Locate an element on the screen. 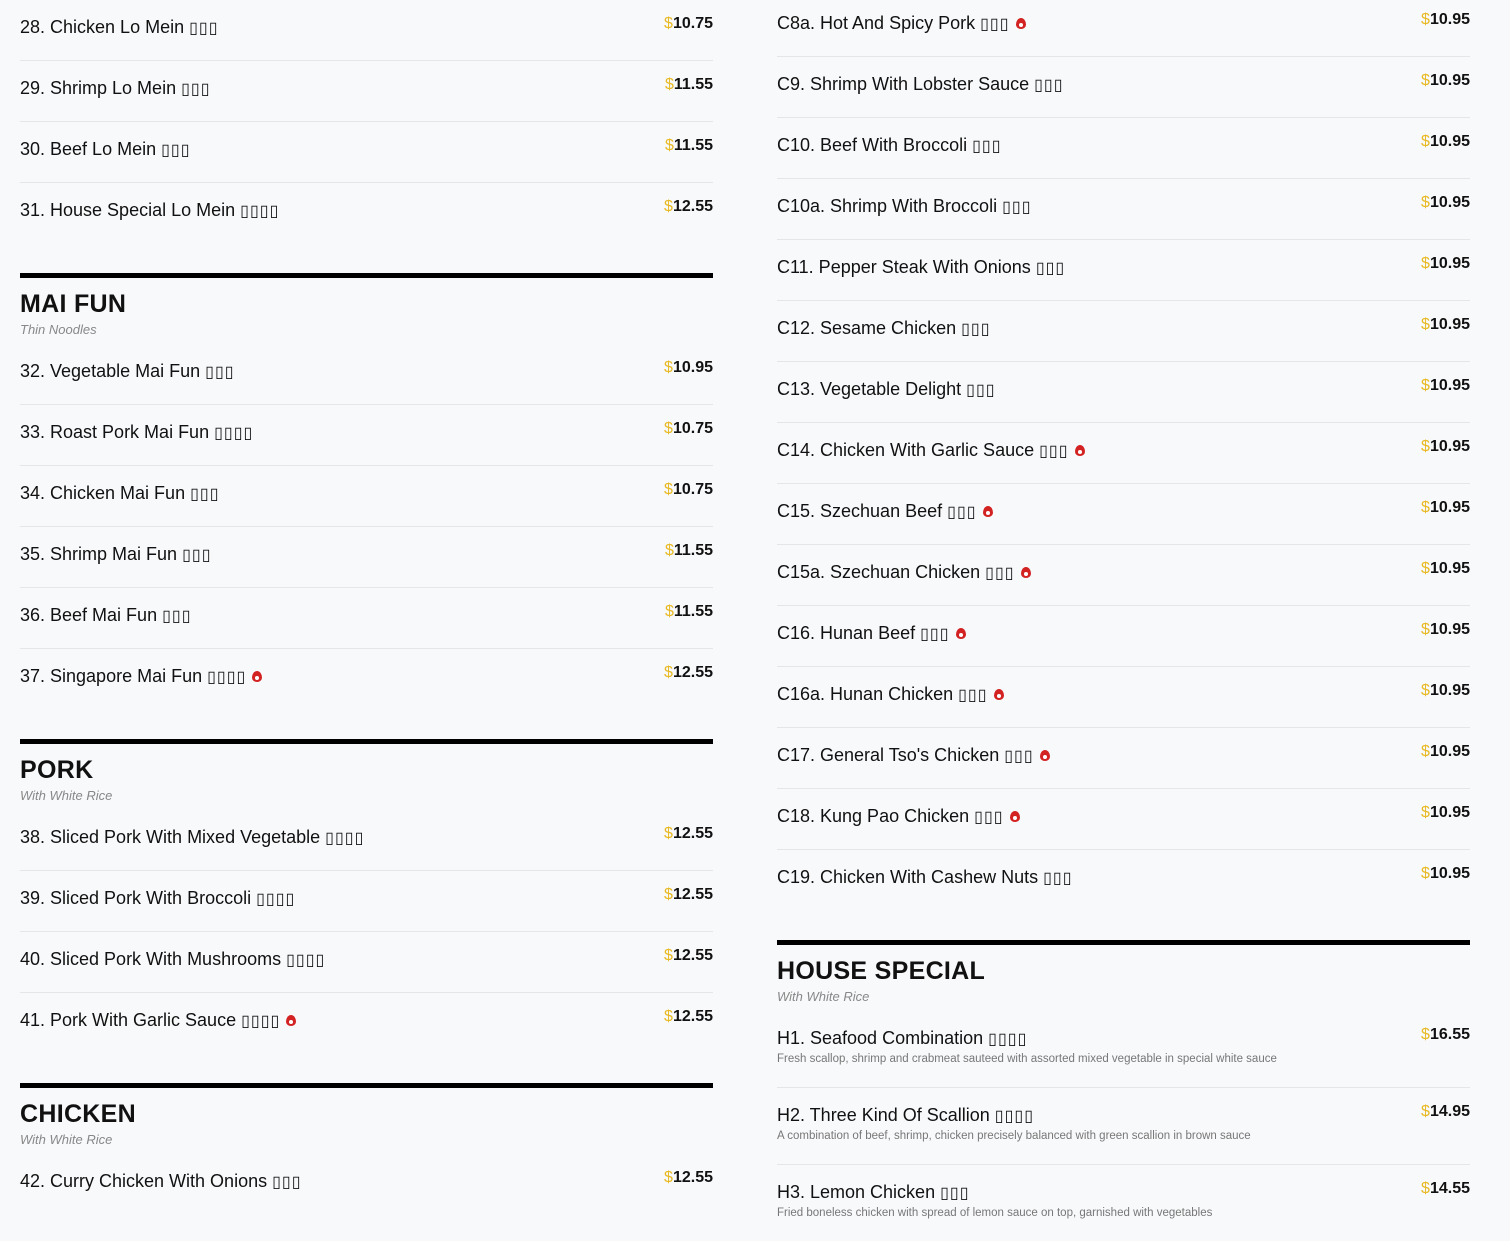  item-name-line: C9. Shrimp With Lobster Sauce ▯▯▯ is located at coordinates (920, 85).